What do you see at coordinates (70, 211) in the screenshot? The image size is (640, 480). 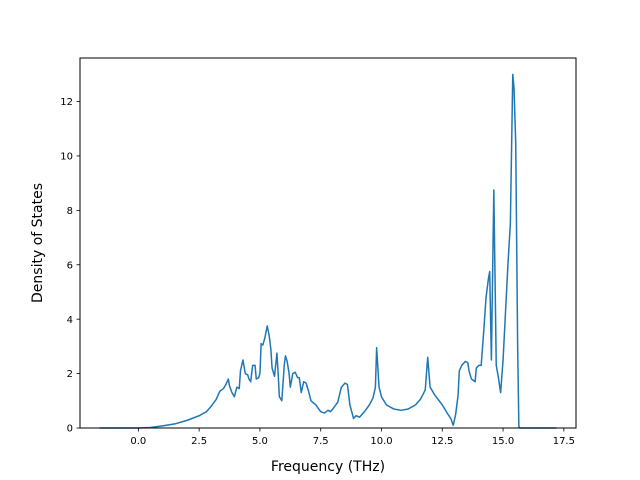 I see `y-tick-label: 8` at bounding box center [70, 211].